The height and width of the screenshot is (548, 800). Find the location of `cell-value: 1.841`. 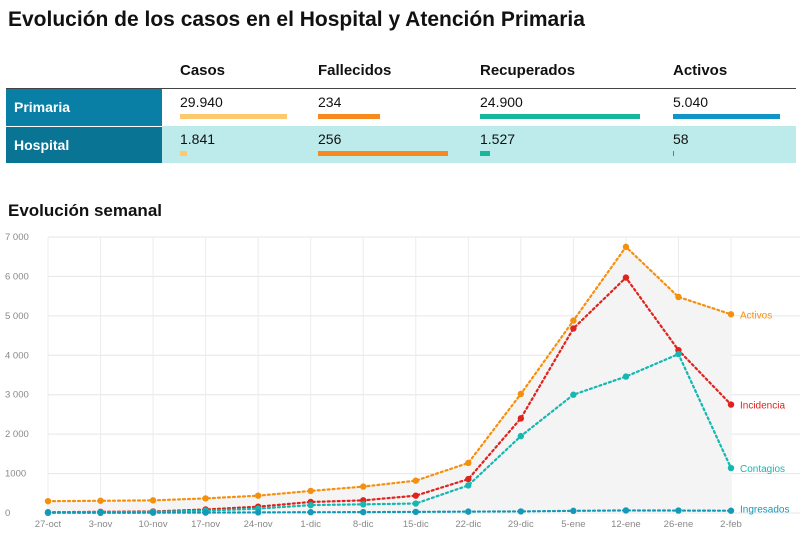

cell-value: 1.841 is located at coordinates (198, 139).